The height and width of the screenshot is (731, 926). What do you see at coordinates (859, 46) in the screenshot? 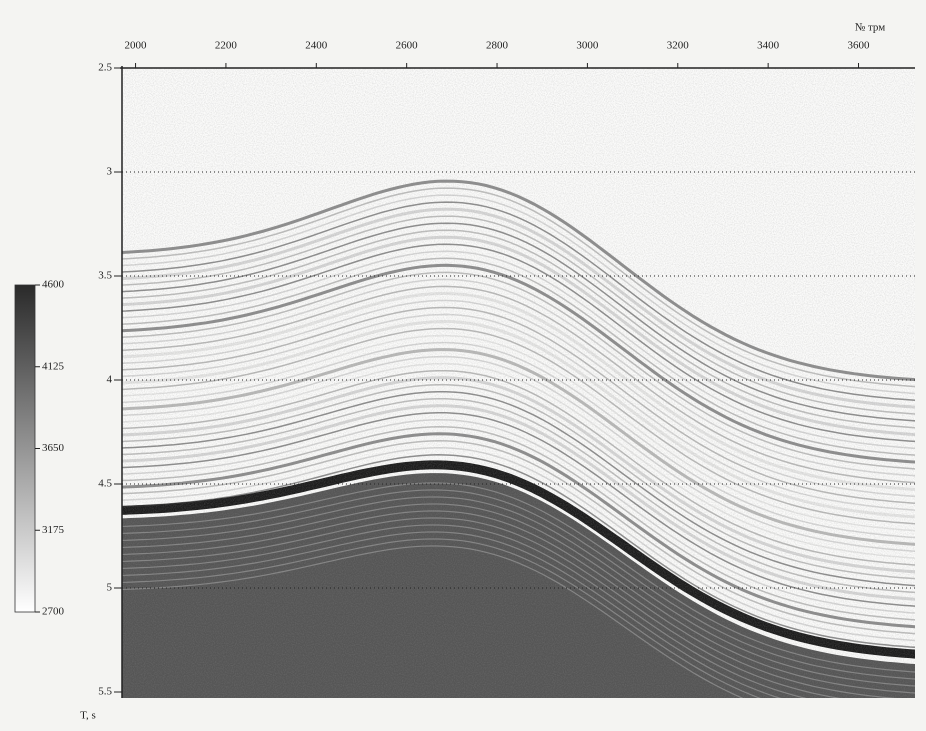
I see `x-tick-label: 3600` at bounding box center [859, 46].